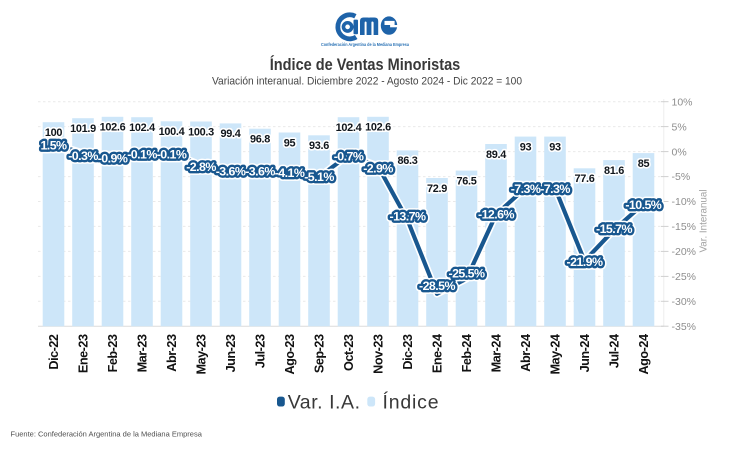 The height and width of the screenshot is (454, 730). I want to click on svg-text: -13.7%, so click(408, 217).